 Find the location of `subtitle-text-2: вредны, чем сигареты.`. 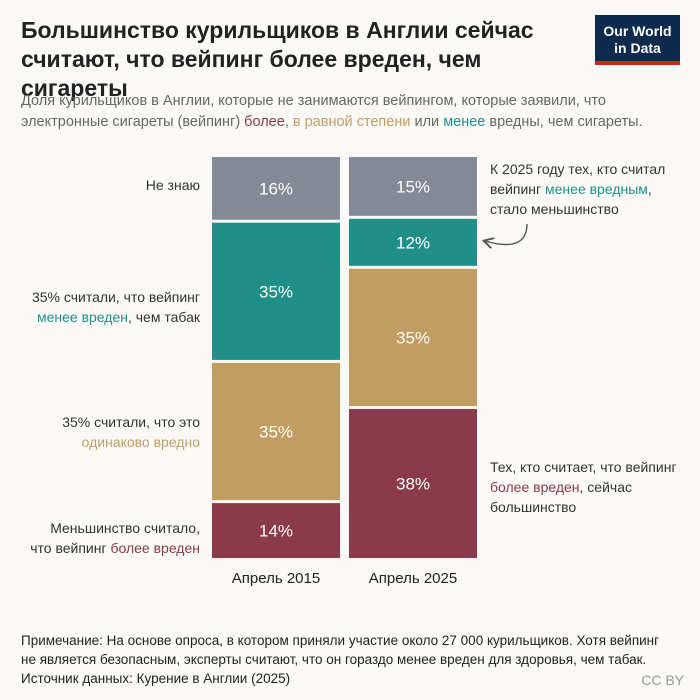

subtitle-text-2: вредны, чем сигареты. is located at coordinates (564, 122).